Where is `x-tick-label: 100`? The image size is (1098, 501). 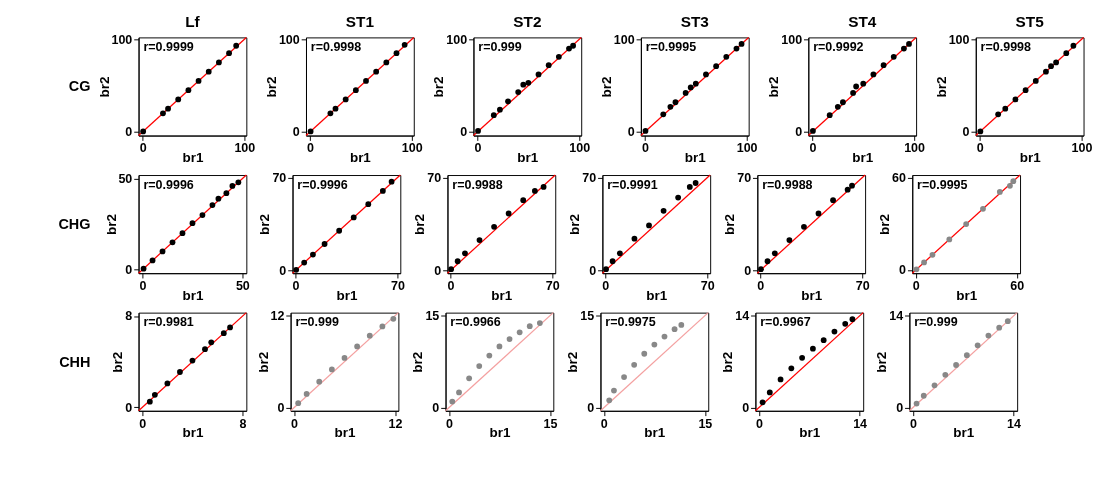 x-tick-label: 100 is located at coordinates (1082, 148).